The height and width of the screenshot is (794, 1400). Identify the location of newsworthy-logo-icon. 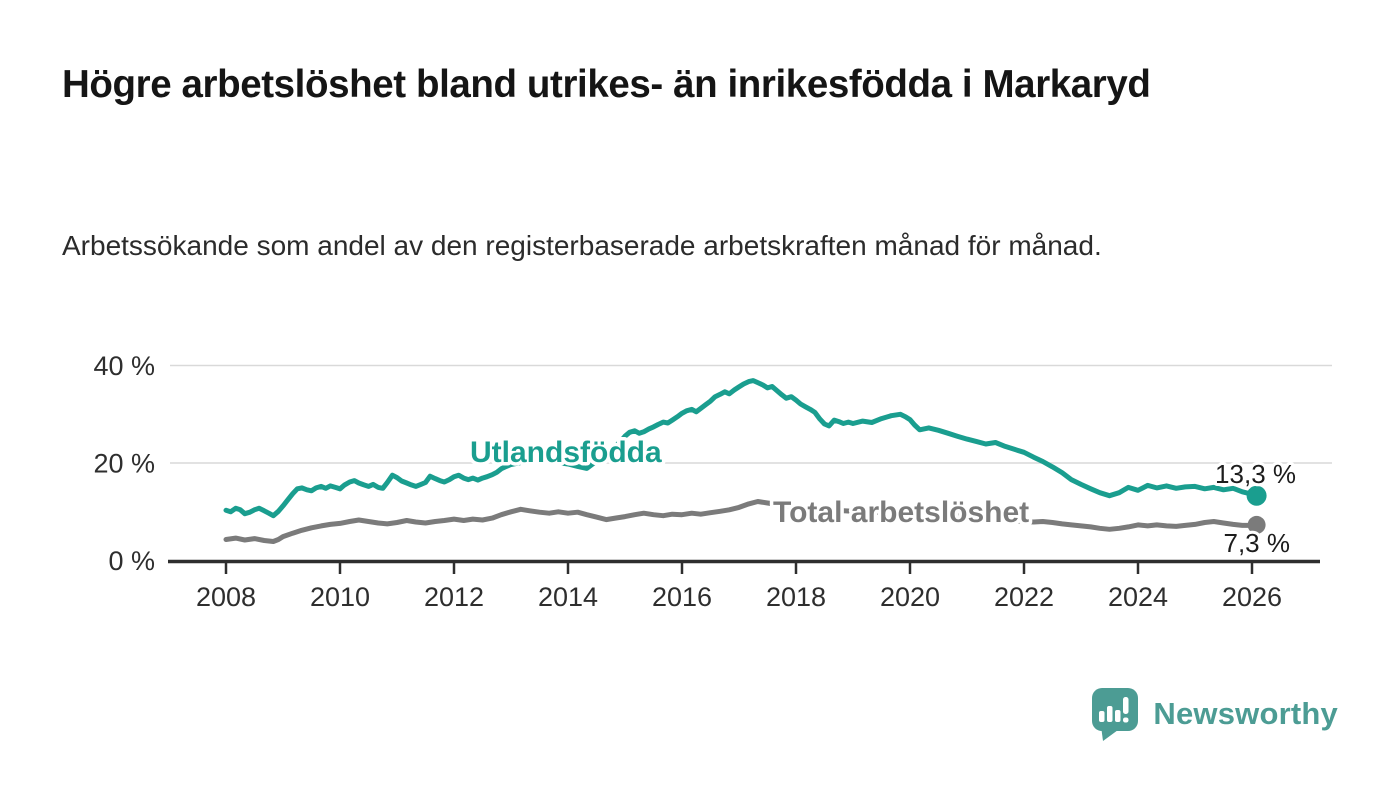
(1115, 714).